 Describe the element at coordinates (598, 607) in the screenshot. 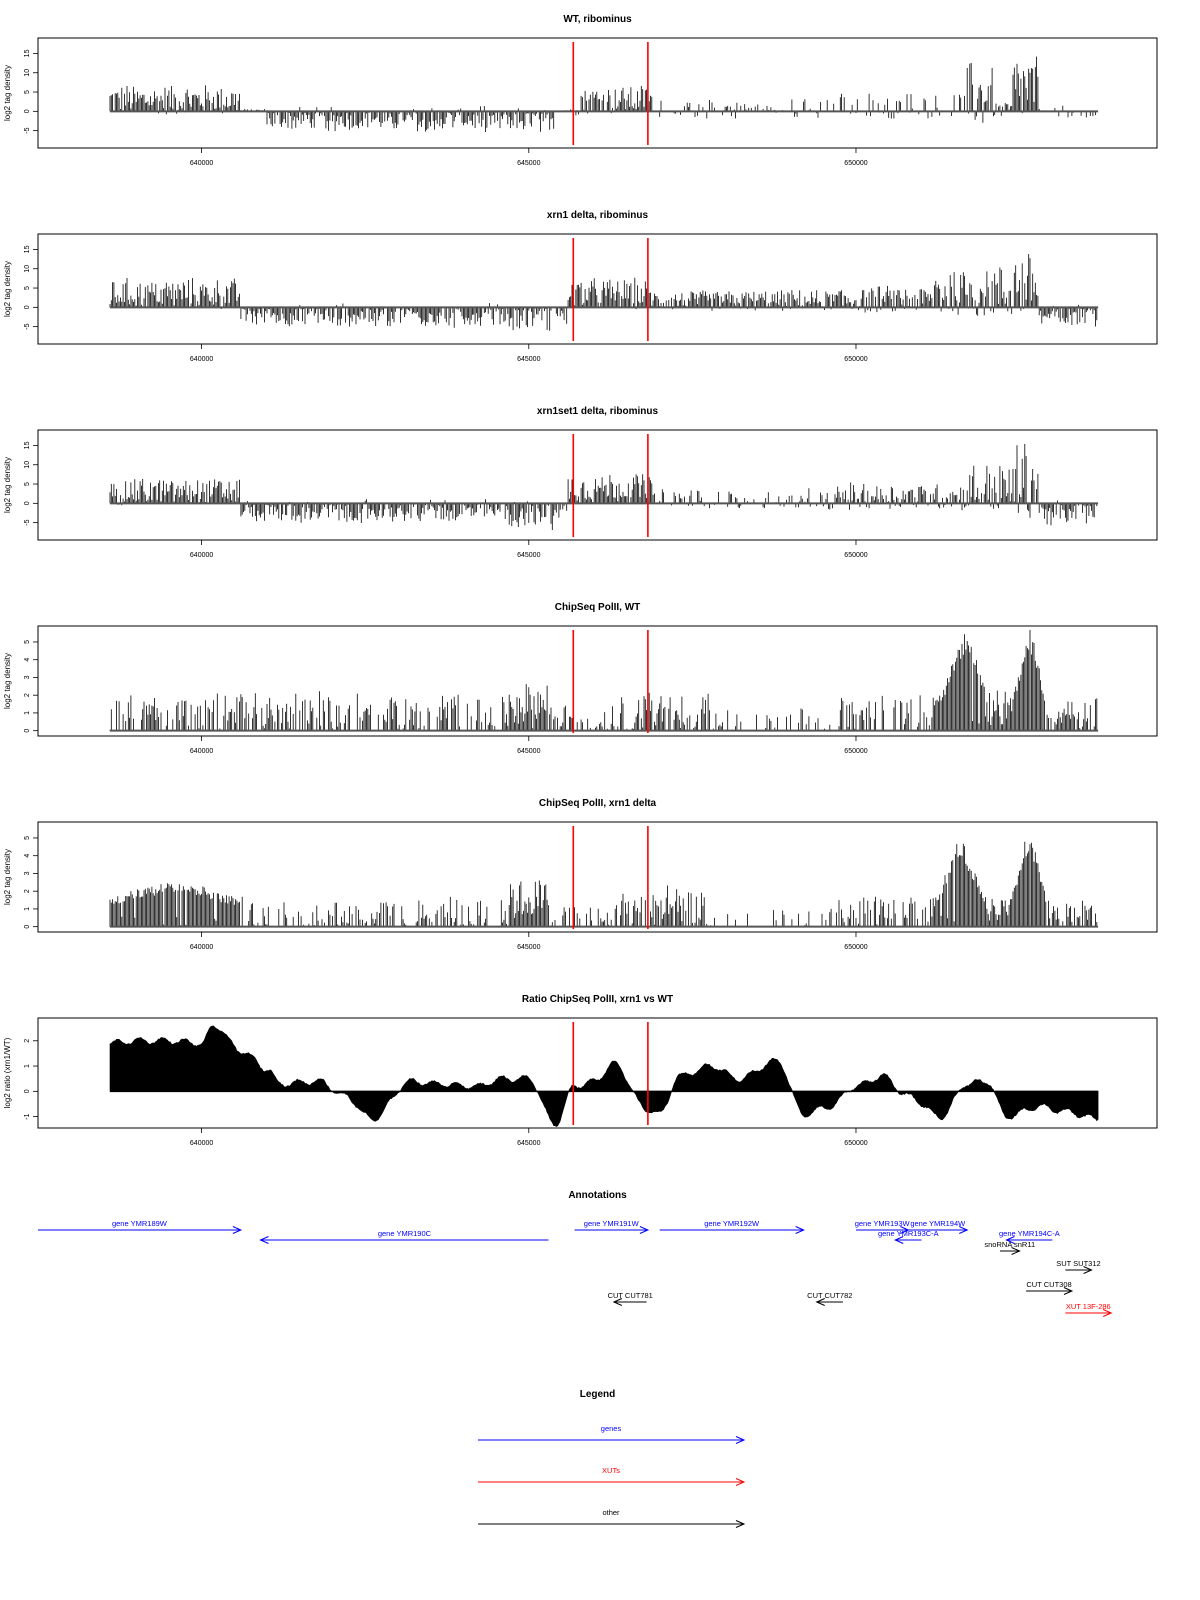

I see `panel-title: ChipSeq PolII, WT` at that location.